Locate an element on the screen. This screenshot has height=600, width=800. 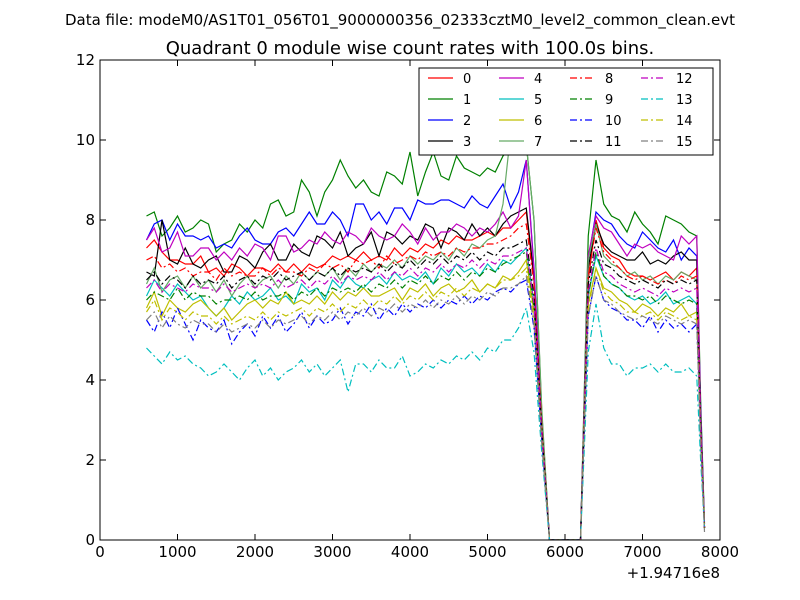
legend-label: 8 is located at coordinates (609, 79).